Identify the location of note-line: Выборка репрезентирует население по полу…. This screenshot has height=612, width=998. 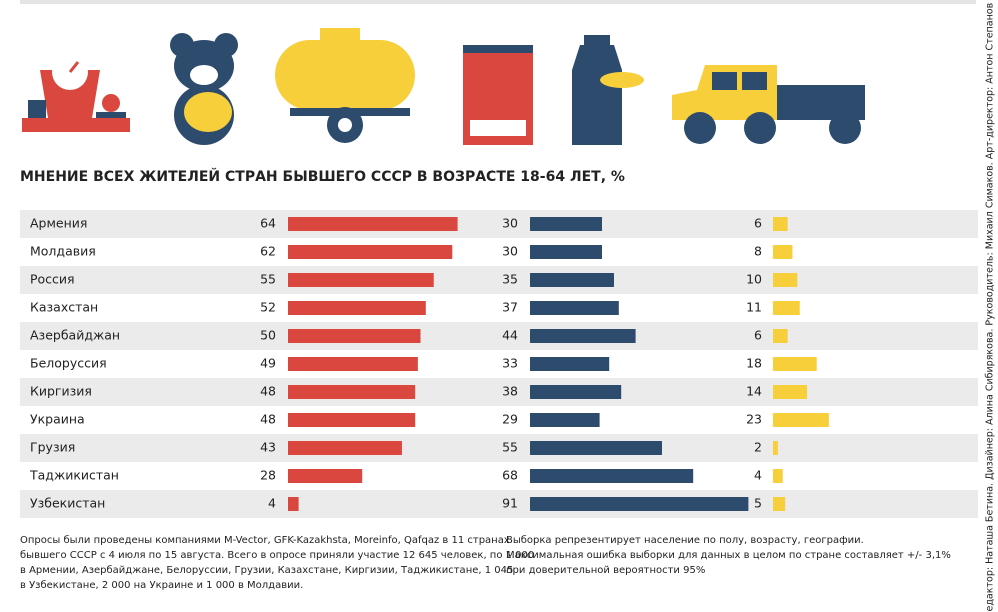
(685, 540).